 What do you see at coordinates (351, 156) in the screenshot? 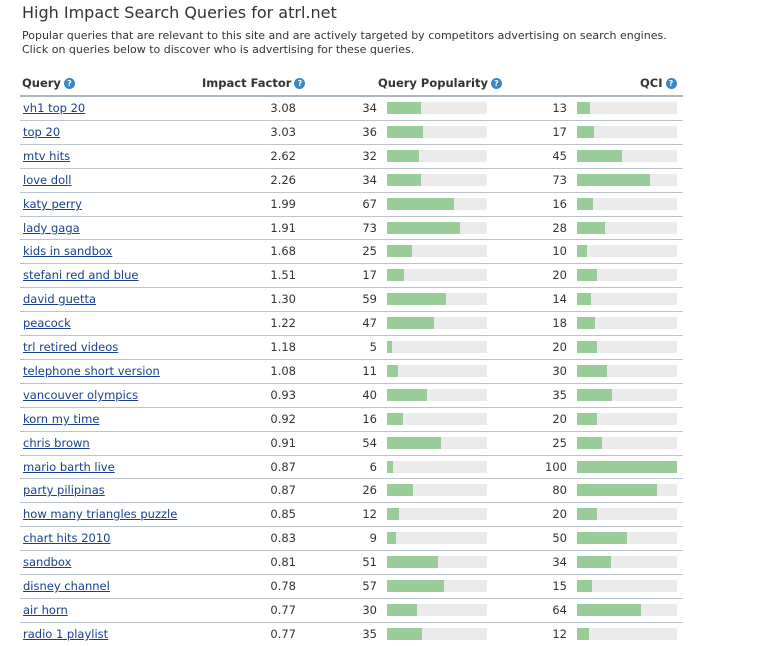
I see `table-row: mtv hits 2.62 32 45` at bounding box center [351, 156].